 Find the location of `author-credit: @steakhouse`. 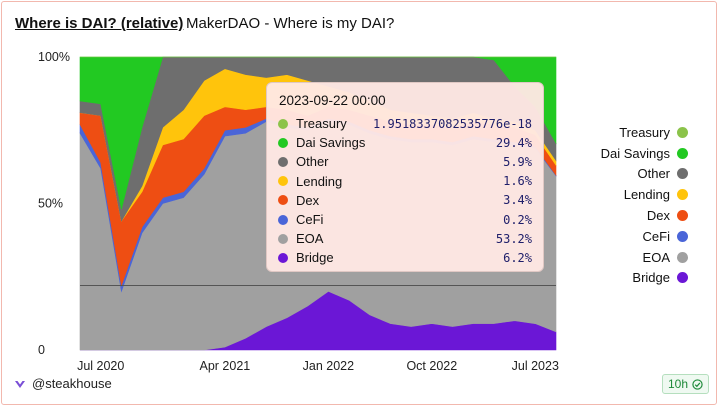

author-credit: @steakhouse is located at coordinates (63, 383).